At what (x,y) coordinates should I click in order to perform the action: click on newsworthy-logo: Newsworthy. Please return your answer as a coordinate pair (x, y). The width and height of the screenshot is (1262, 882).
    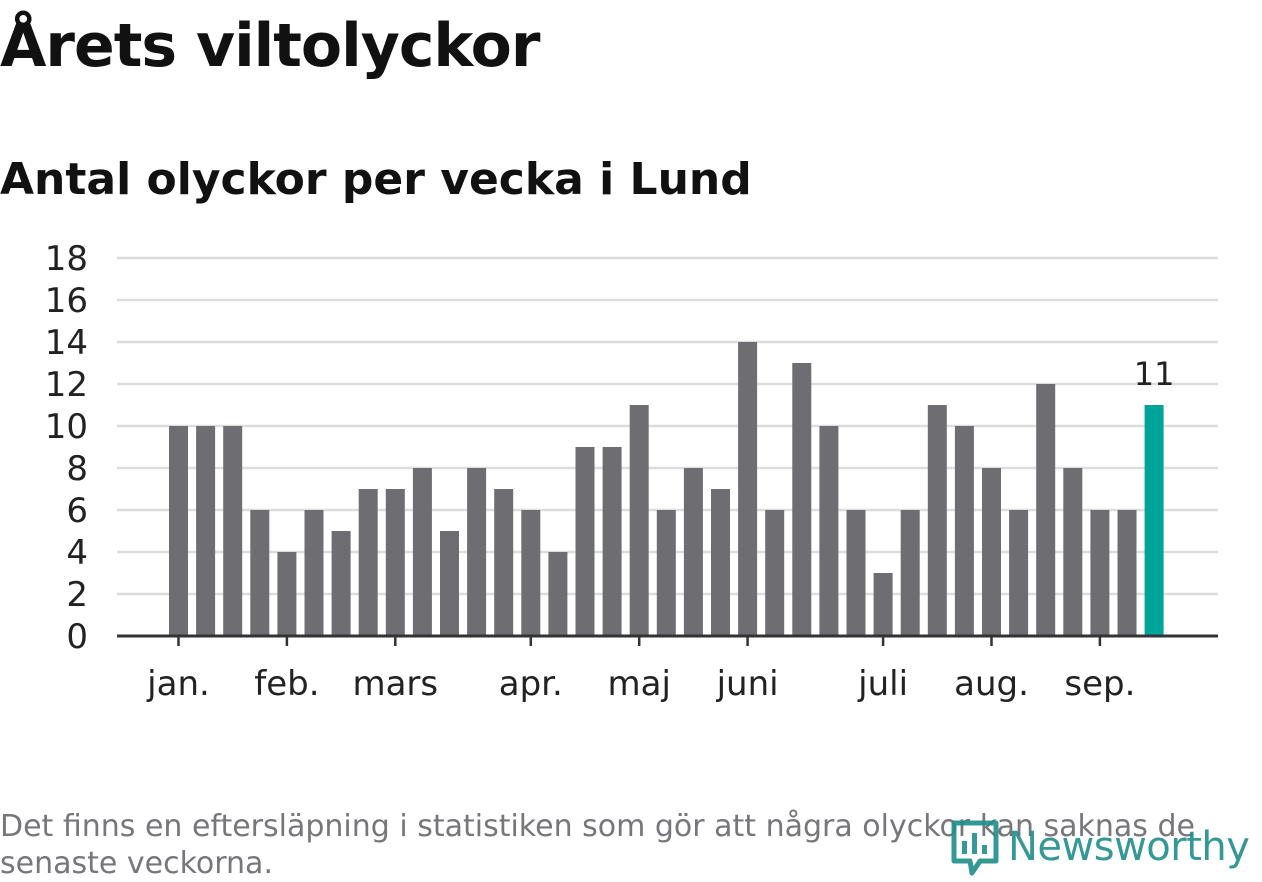
    Looking at the image, I should click on (1100, 847).